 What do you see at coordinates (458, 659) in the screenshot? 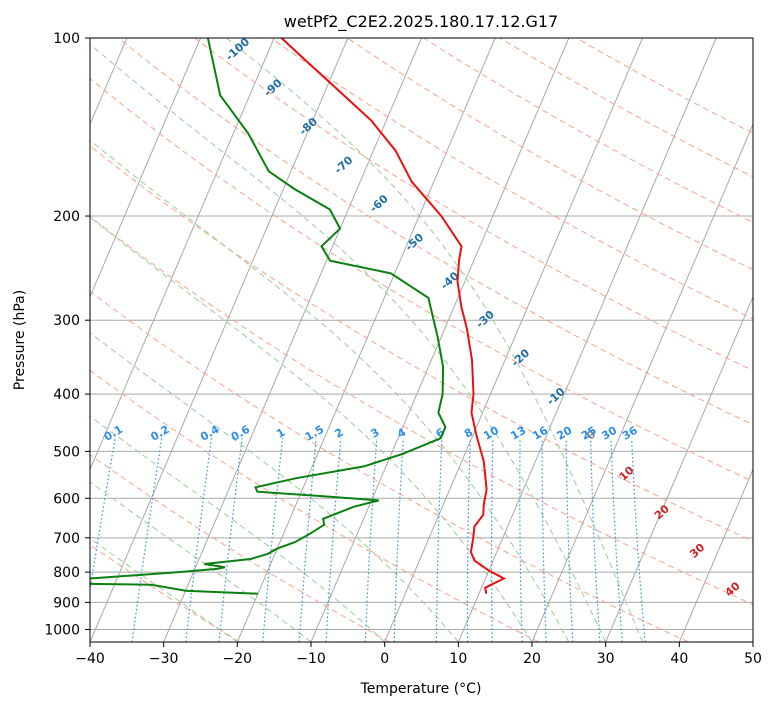
I see `x-tick-label: 10` at bounding box center [458, 659].